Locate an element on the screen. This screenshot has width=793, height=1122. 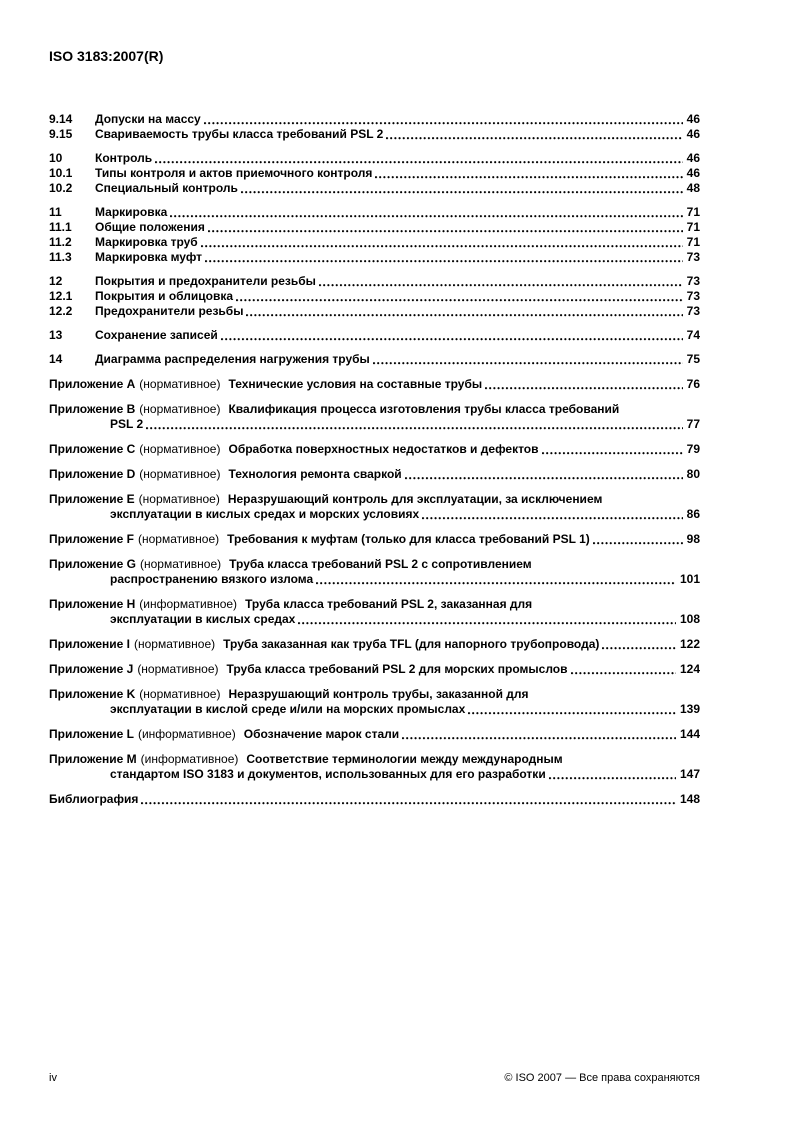
appendix-label: Приложение J is located at coordinates (91, 669).